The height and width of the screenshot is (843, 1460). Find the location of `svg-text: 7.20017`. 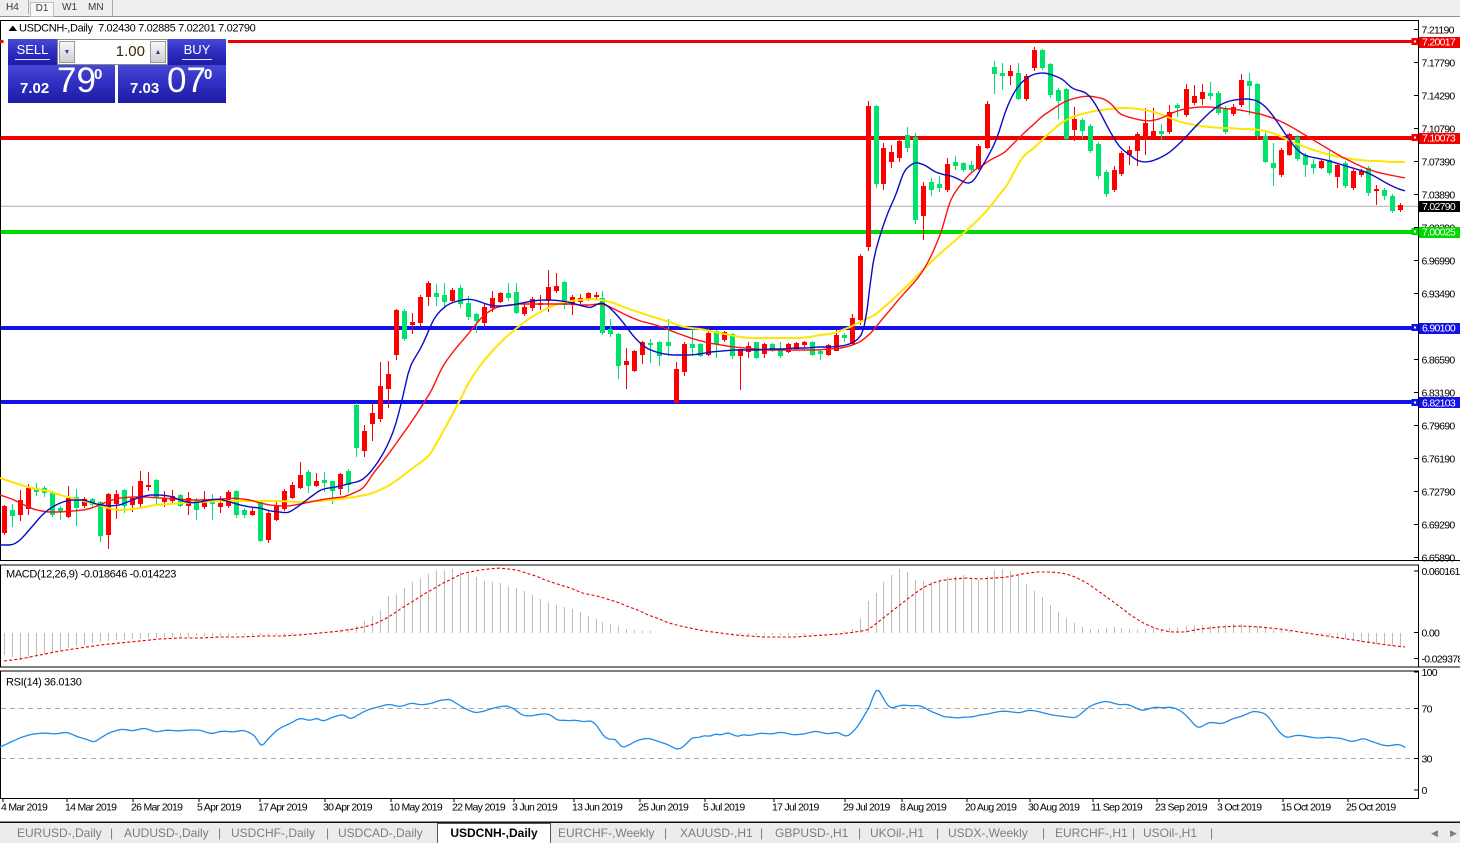

svg-text: 7.20017 is located at coordinates (1439, 43).